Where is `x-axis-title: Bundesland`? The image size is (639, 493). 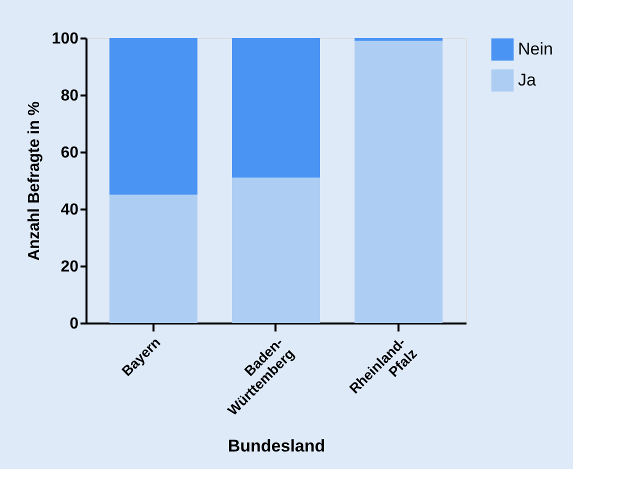 x-axis-title: Bundesland is located at coordinates (277, 446).